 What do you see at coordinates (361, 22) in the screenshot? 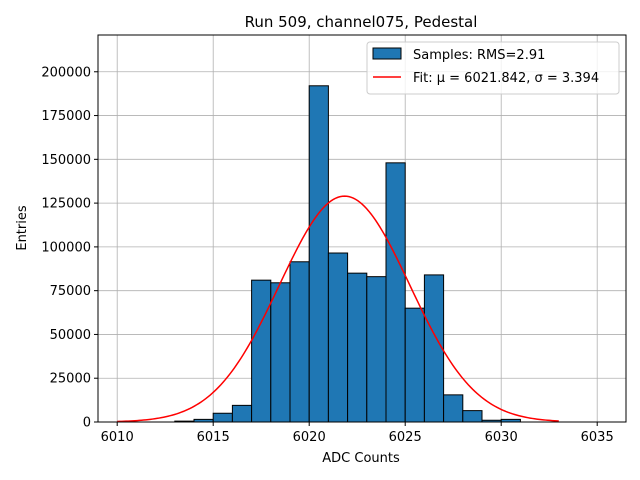
I see `chart-title: Run 509, channel075, Pedestal` at bounding box center [361, 22].